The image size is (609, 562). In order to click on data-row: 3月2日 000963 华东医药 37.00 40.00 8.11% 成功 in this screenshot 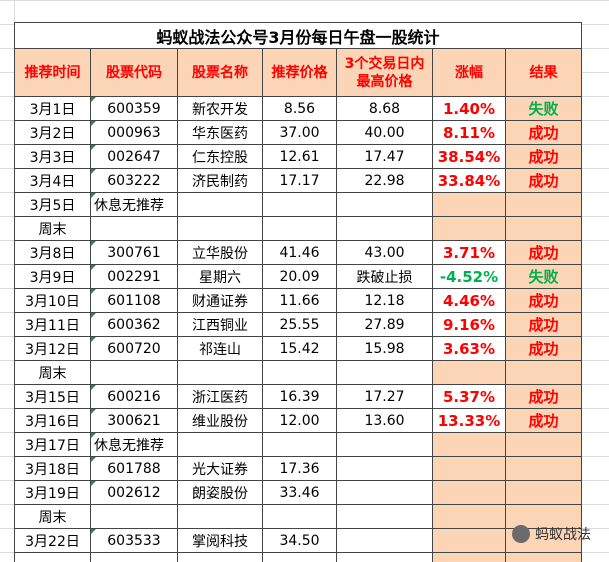, I will do `click(298, 132)`.